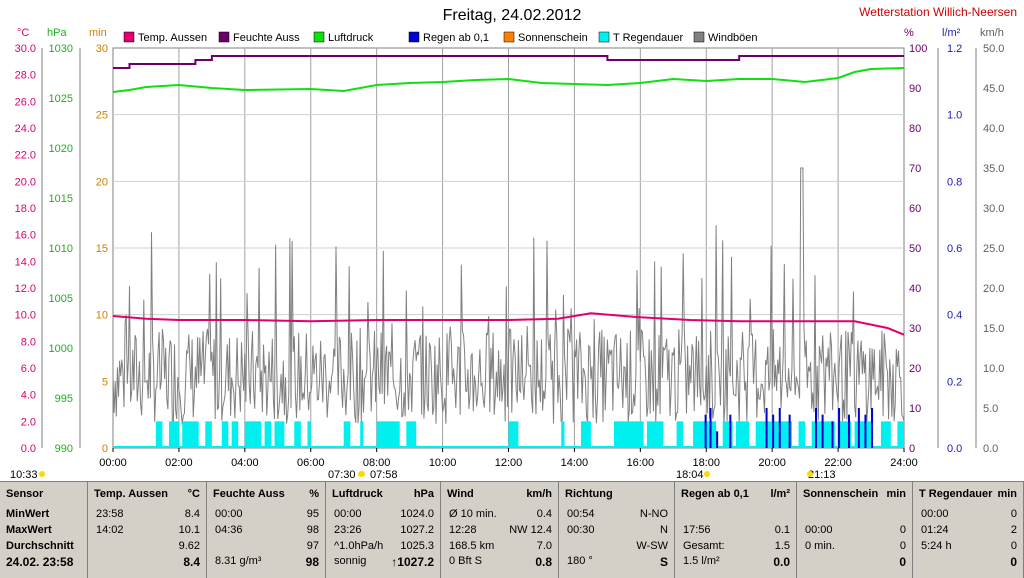  Describe the element at coordinates (113, 463) in the screenshot. I see `x-tick-label: 00:00` at that location.